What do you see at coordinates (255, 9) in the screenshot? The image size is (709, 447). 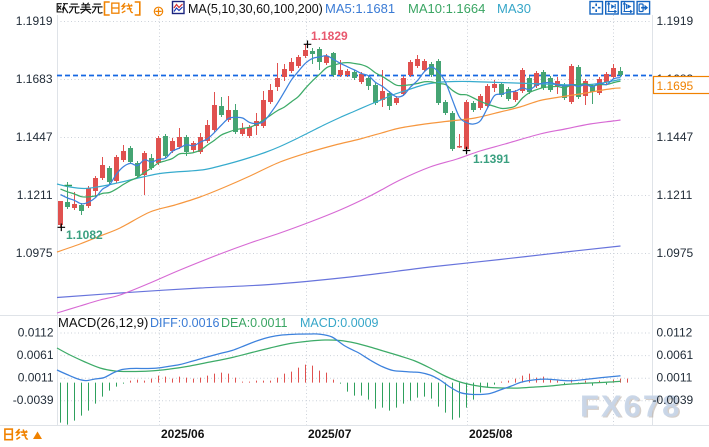 I see `svg-text: MA(5,10,30,60,100,200)` at bounding box center [255, 9].